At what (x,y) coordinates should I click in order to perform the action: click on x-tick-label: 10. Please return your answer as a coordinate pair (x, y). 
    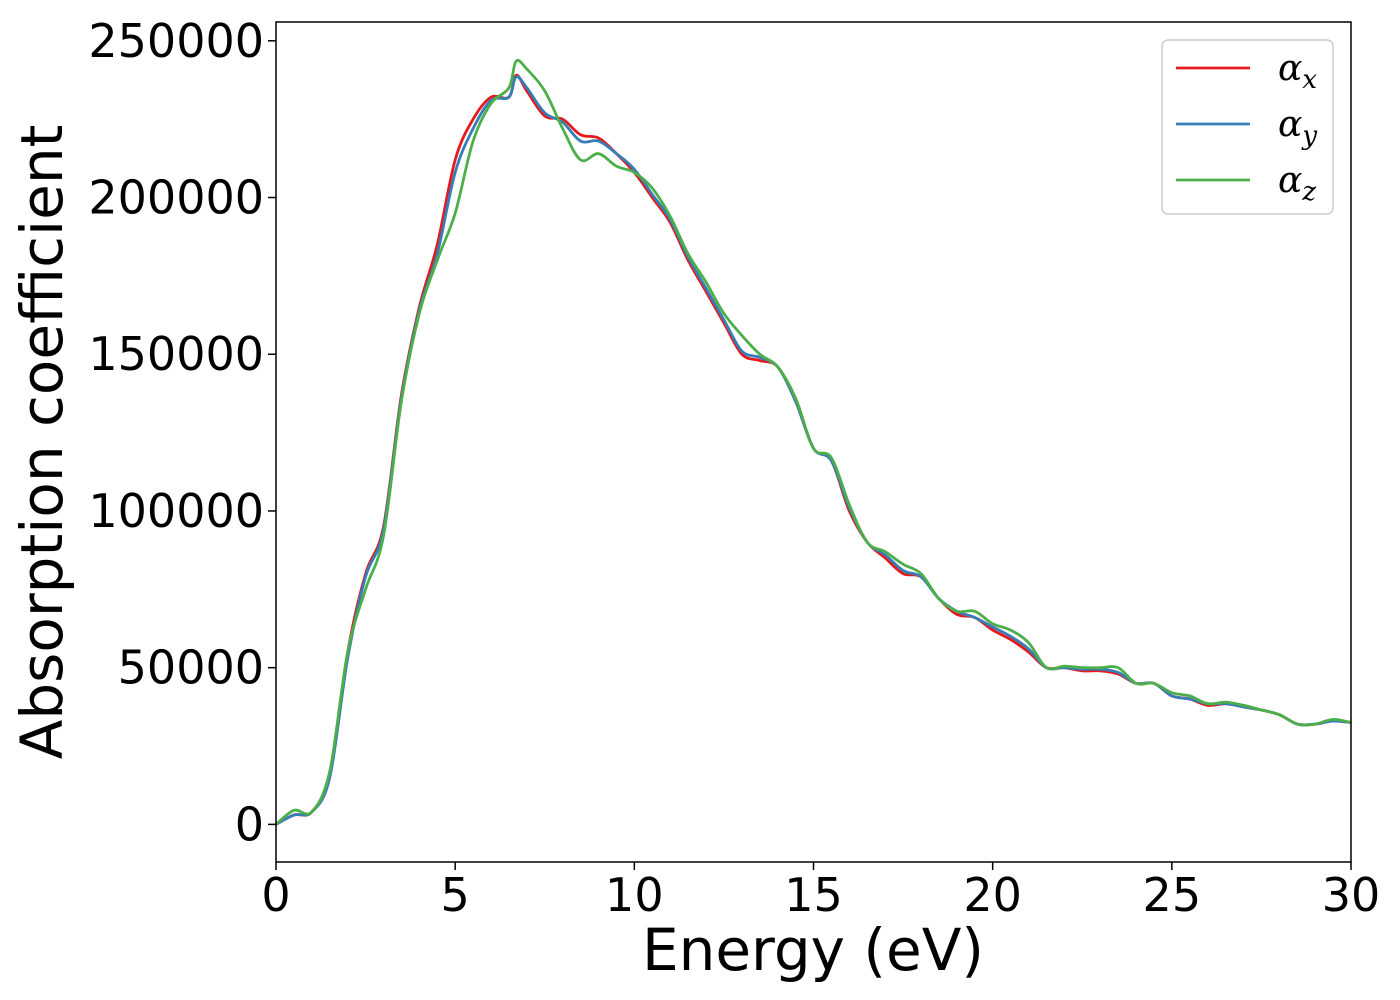
    Looking at the image, I should click on (634, 895).